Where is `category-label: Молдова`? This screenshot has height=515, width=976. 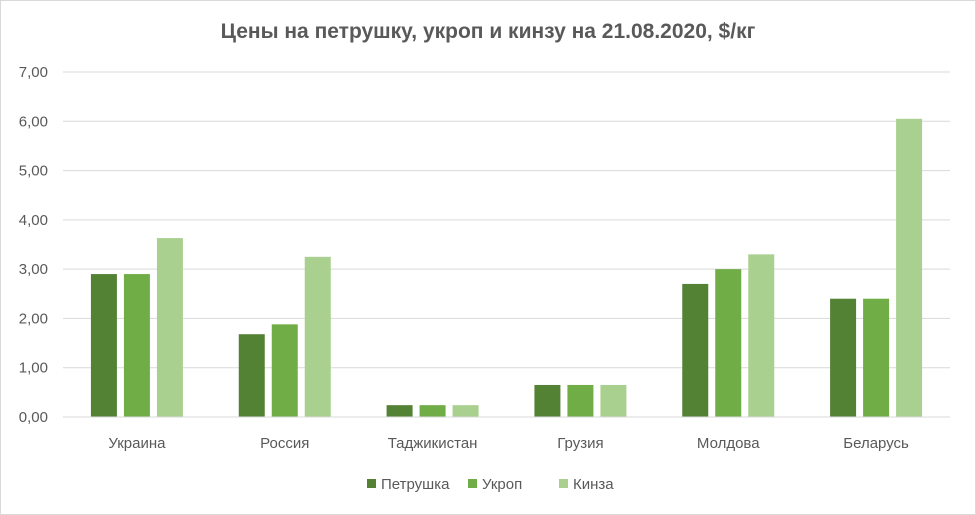
category-label: Молдова is located at coordinates (728, 443).